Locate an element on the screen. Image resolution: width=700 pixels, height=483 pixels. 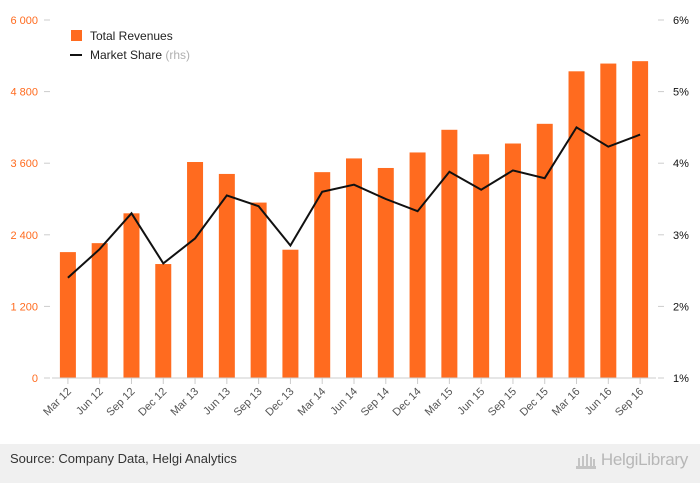
source-note: Source: Company Data, Helgi Analytics is located at coordinates (123, 458).